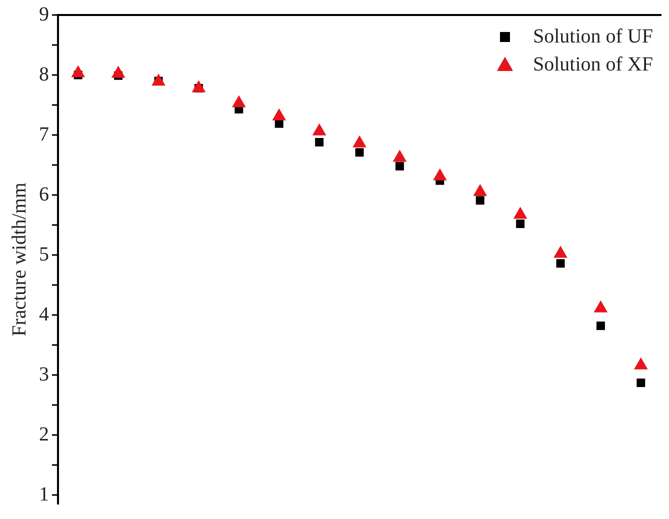  Describe the element at coordinates (44, 494) in the screenshot. I see `y-tick-label: 1` at that location.